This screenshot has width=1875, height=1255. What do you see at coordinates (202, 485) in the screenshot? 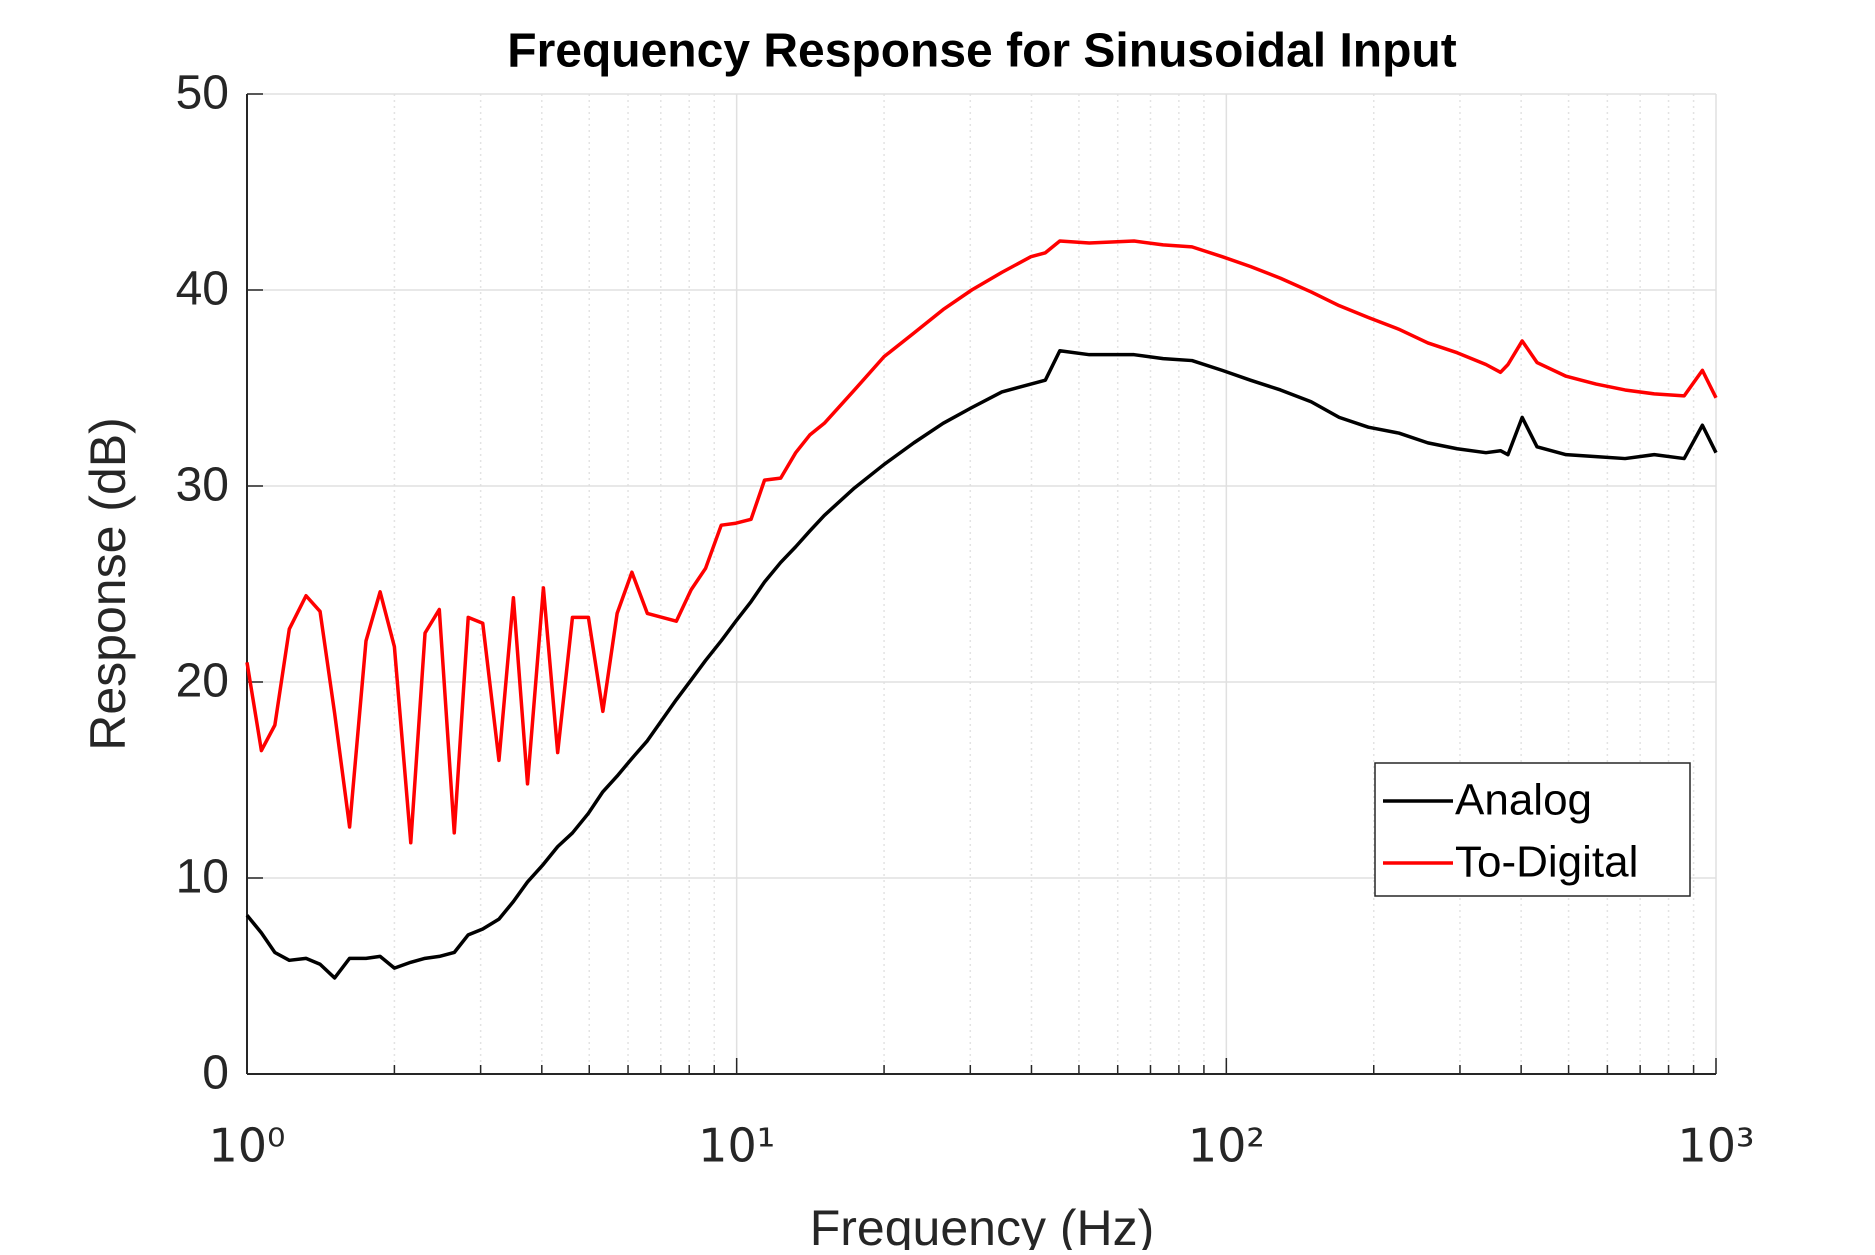
I see `y-tick-label: 30` at bounding box center [202, 485].